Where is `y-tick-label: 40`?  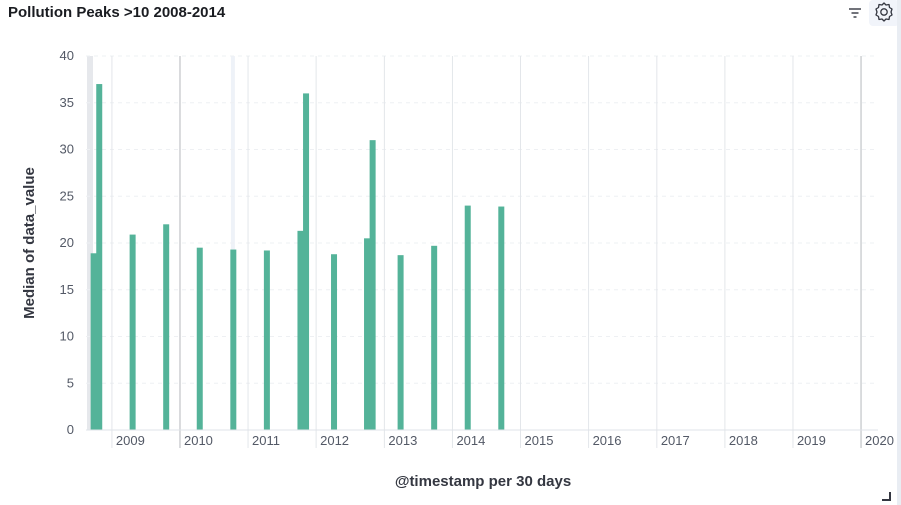 y-tick-label: 40 is located at coordinates (67, 55).